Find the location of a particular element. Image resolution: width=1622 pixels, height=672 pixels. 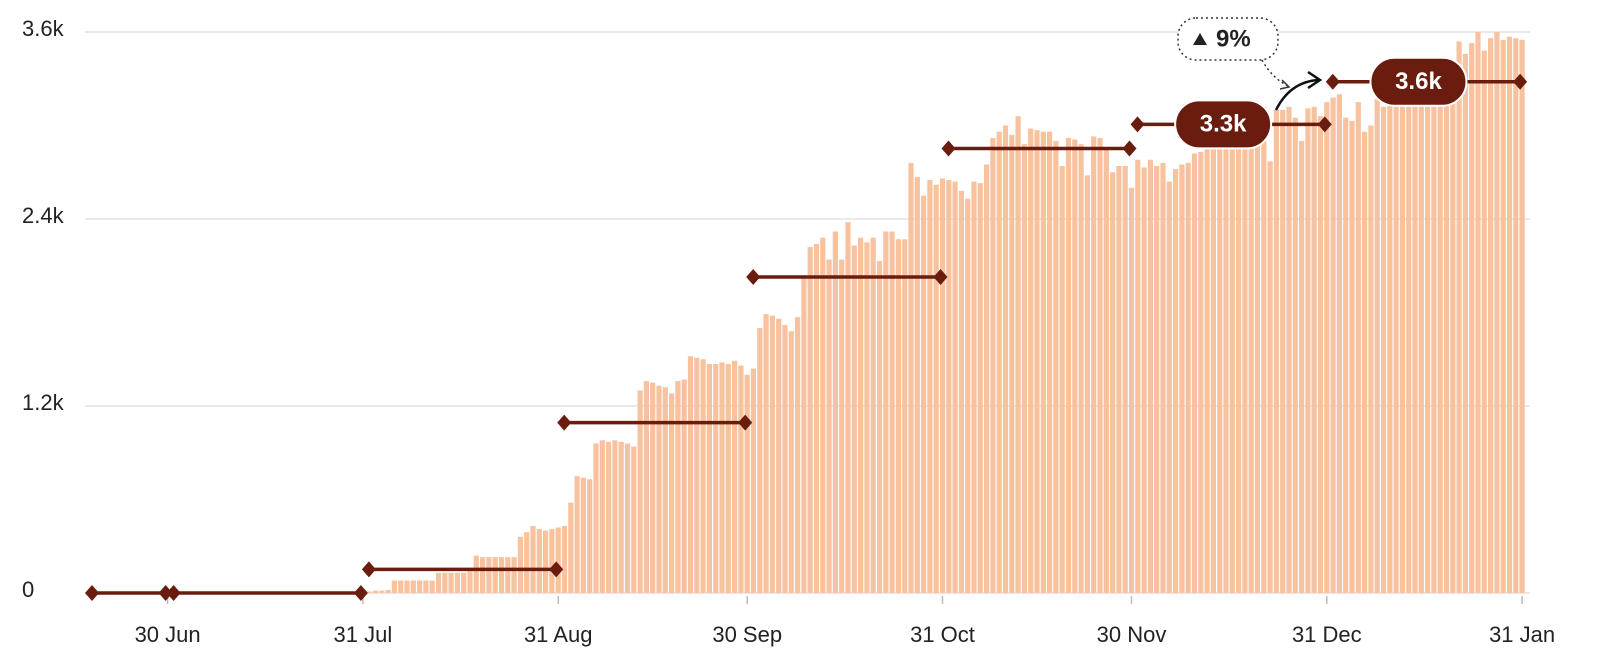

change-arrow is located at coordinates (1296, 94).